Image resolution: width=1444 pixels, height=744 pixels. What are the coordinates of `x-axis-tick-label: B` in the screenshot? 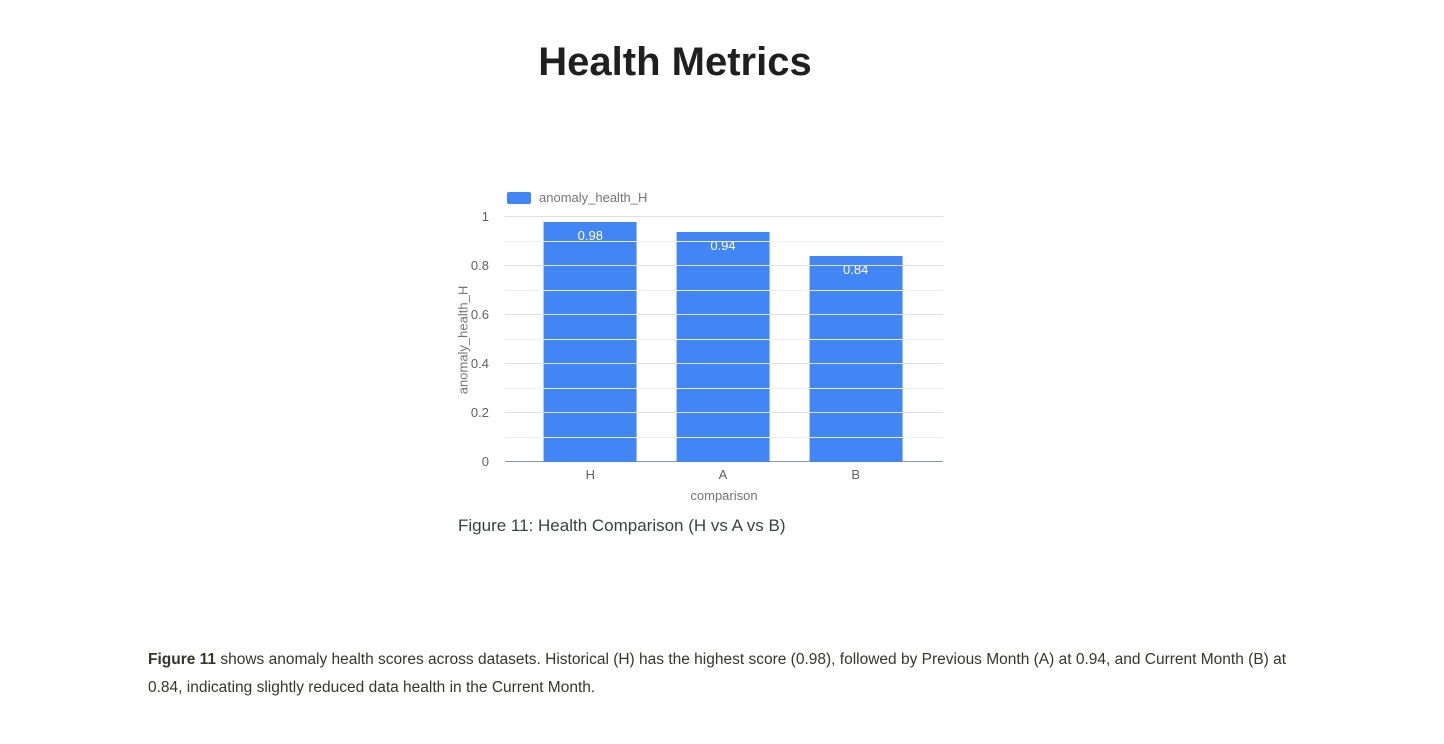 It's located at (856, 474).